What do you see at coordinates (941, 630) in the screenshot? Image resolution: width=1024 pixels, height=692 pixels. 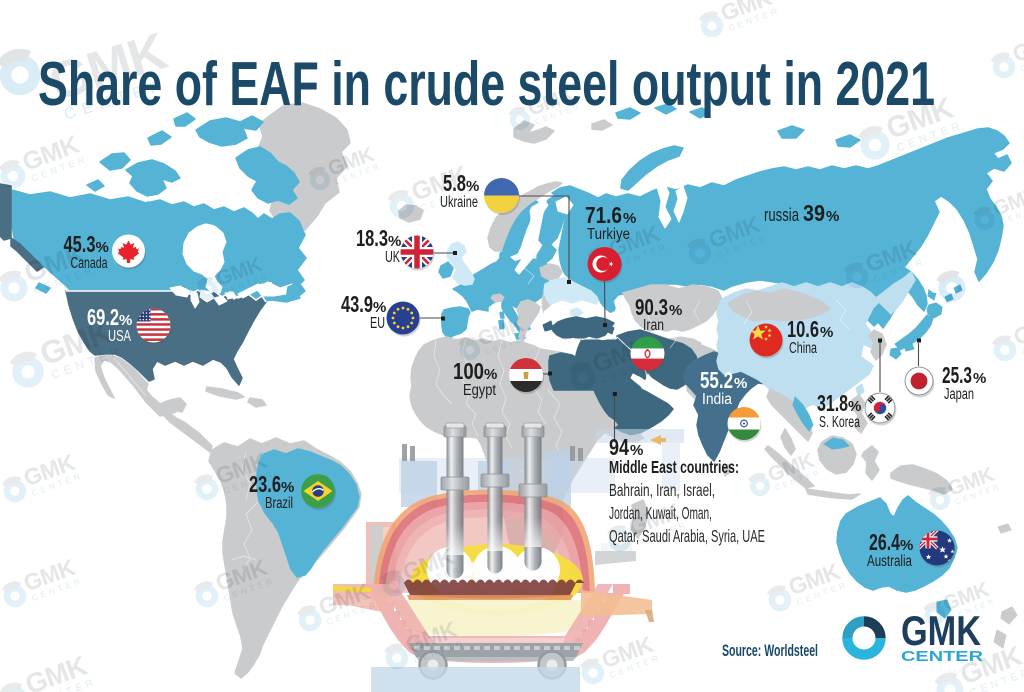 I see `svg-text: GMK` at bounding box center [941, 630].